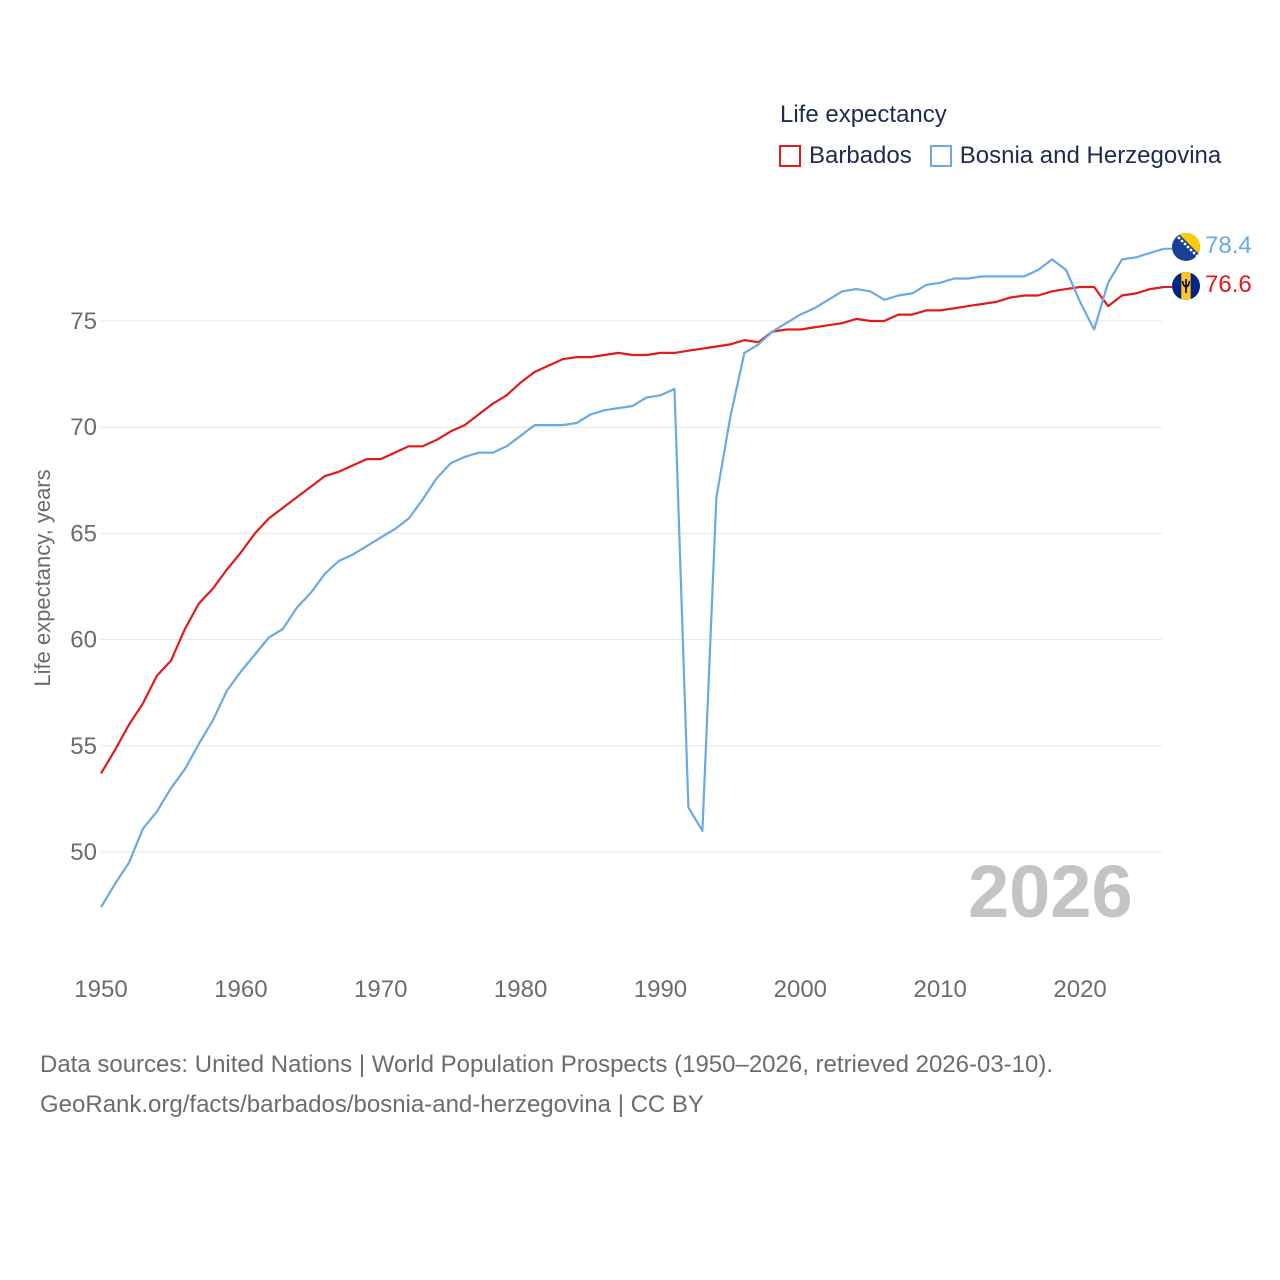 Image resolution: width=1280 pixels, height=1280 pixels. I want to click on y-tick-label: 65, so click(83, 533).